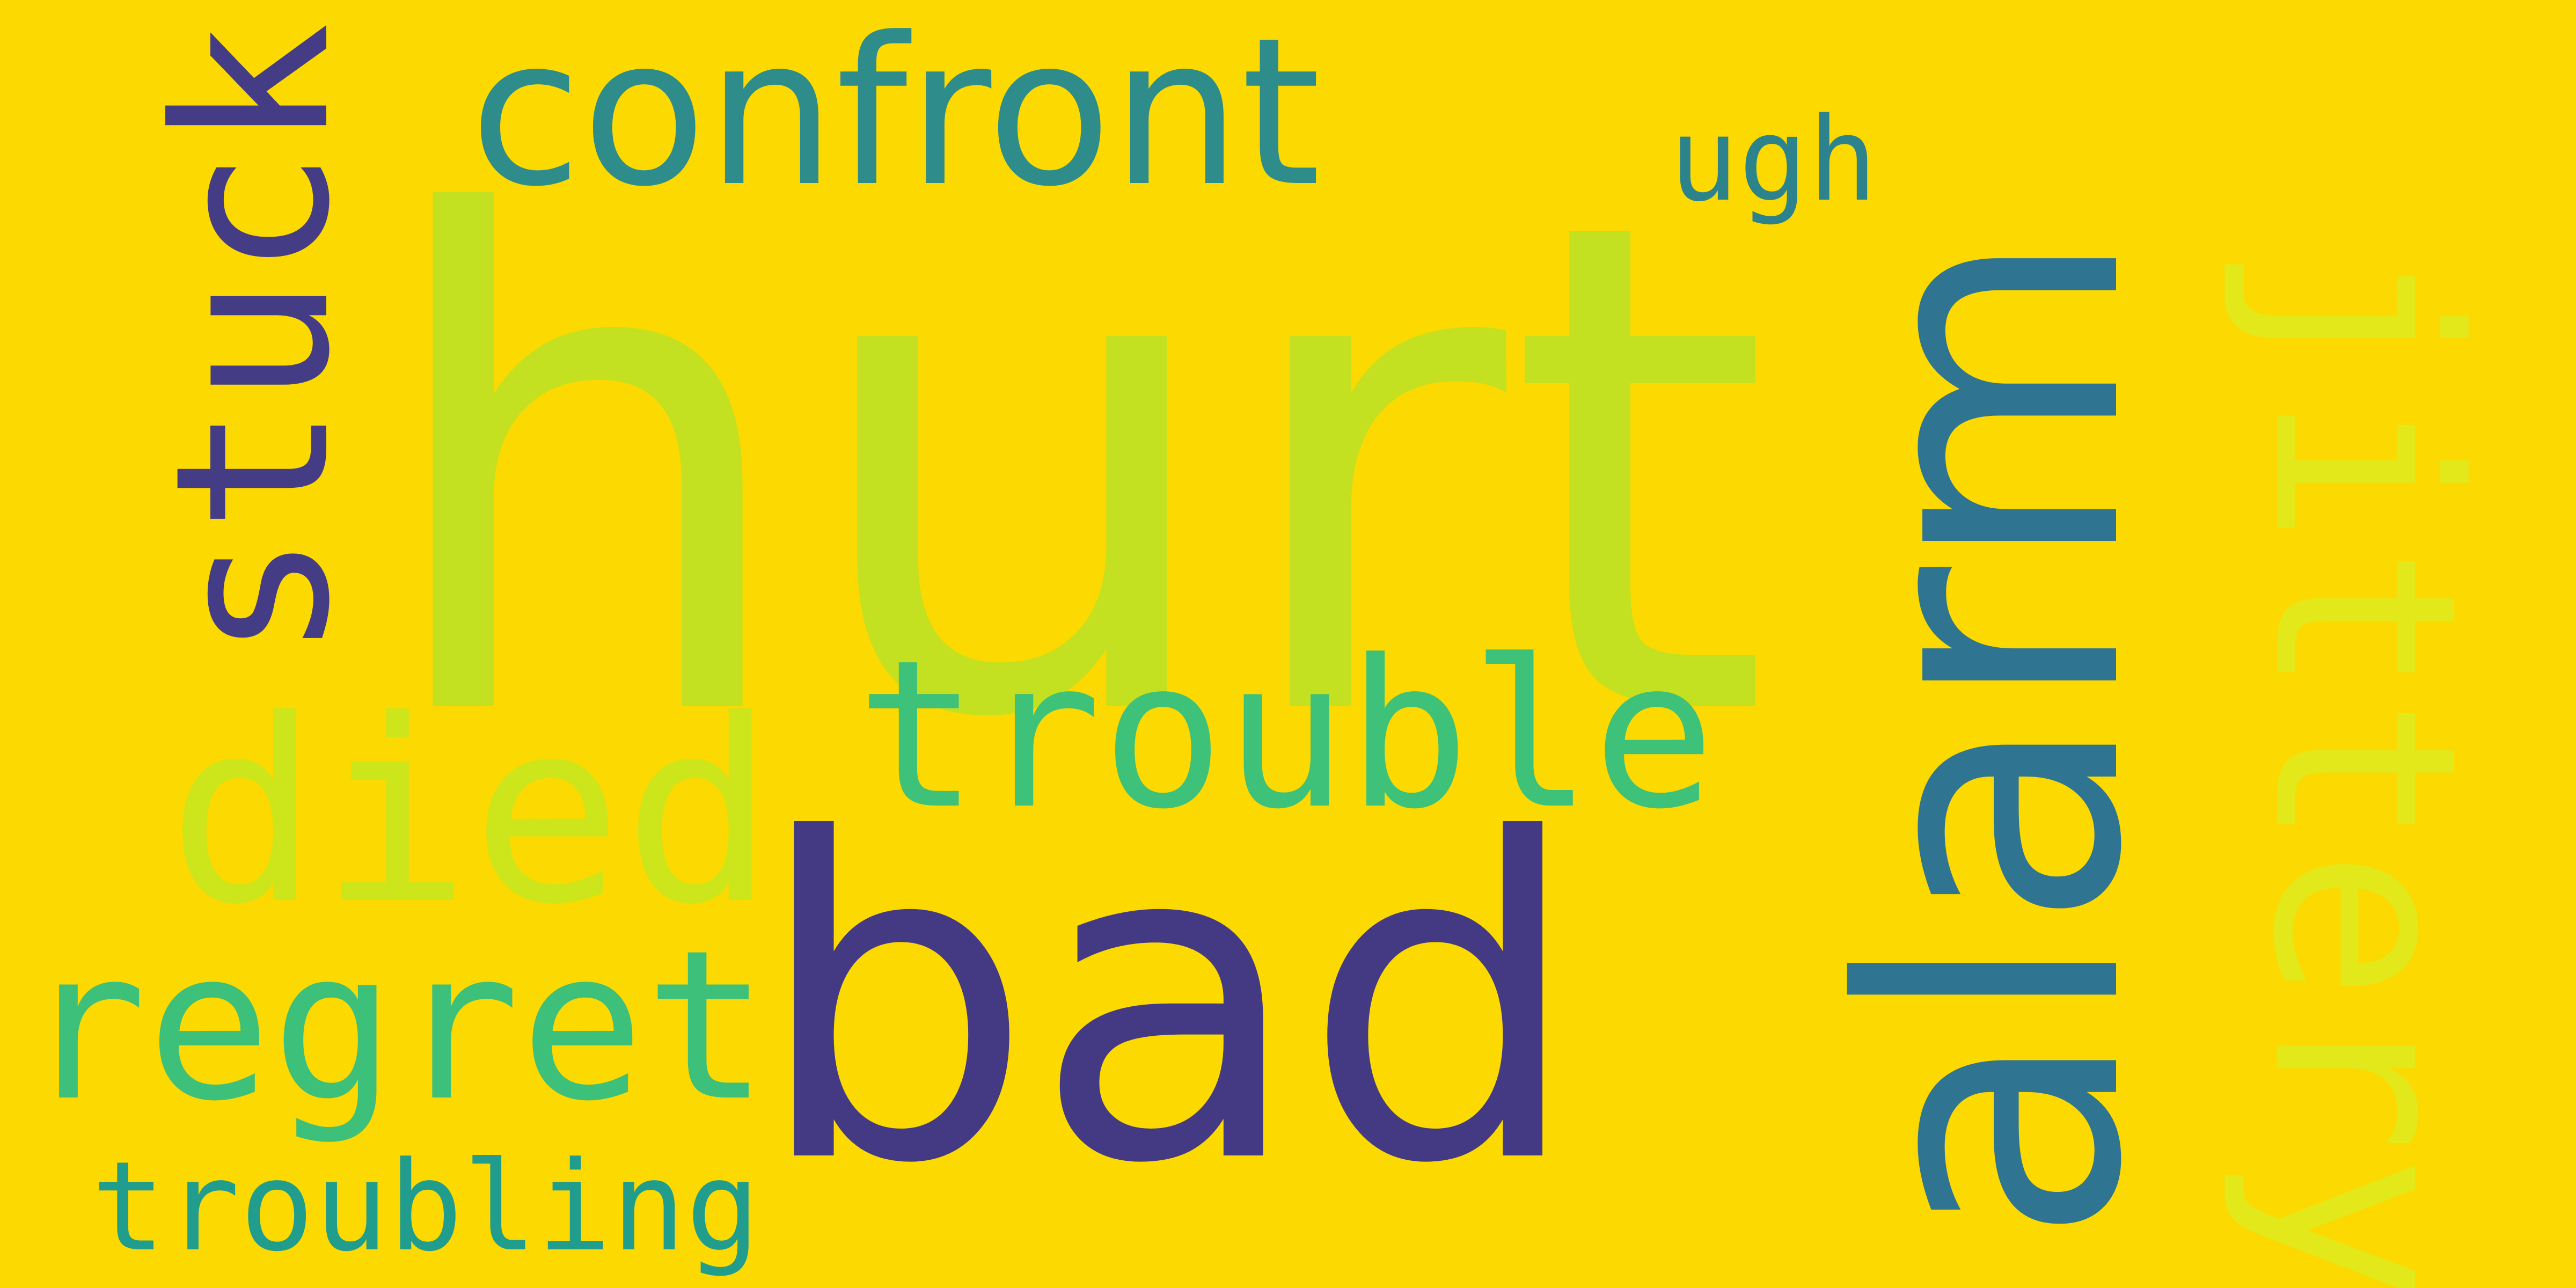 The image size is (2576, 1288). What do you see at coordinates (1773, 159) in the screenshot?
I see `word-ugh: ugh` at bounding box center [1773, 159].